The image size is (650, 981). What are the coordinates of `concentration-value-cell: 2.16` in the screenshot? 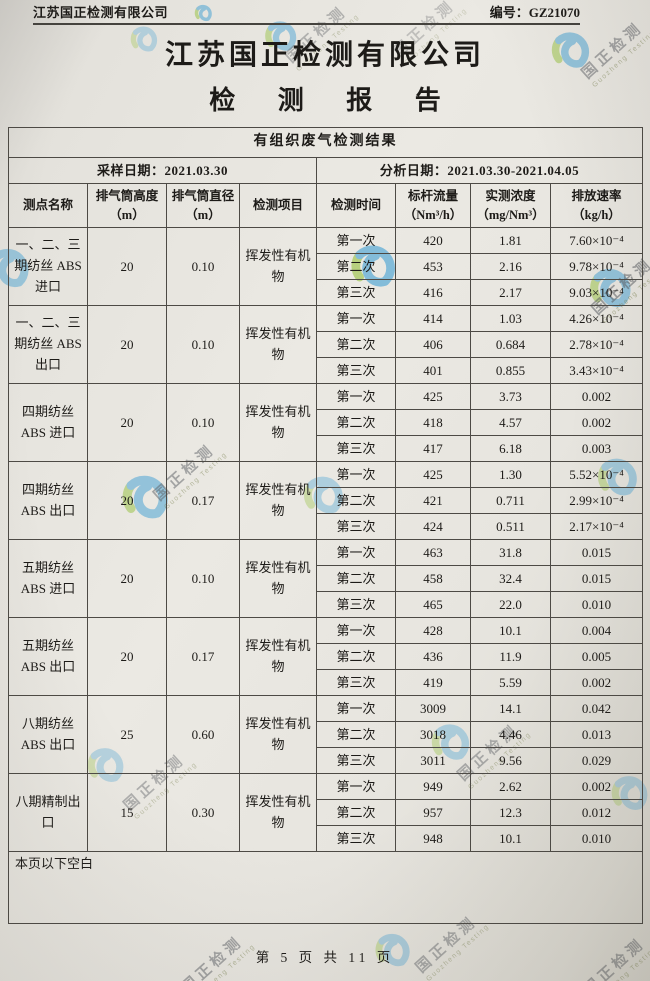 It's located at (510, 266).